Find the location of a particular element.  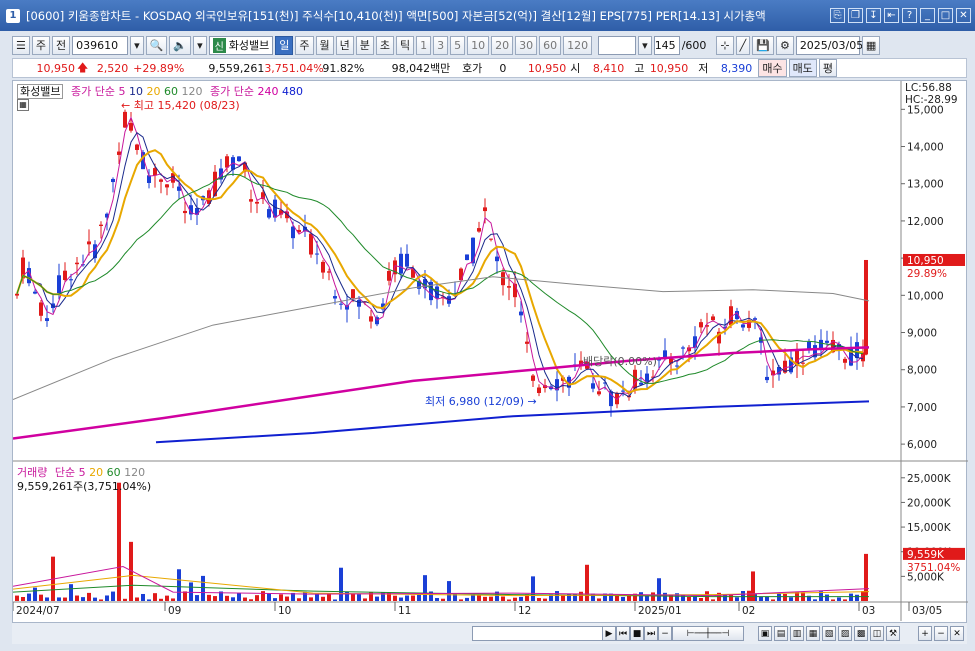

period-tick-button: 틱 is located at coordinates (405, 45).